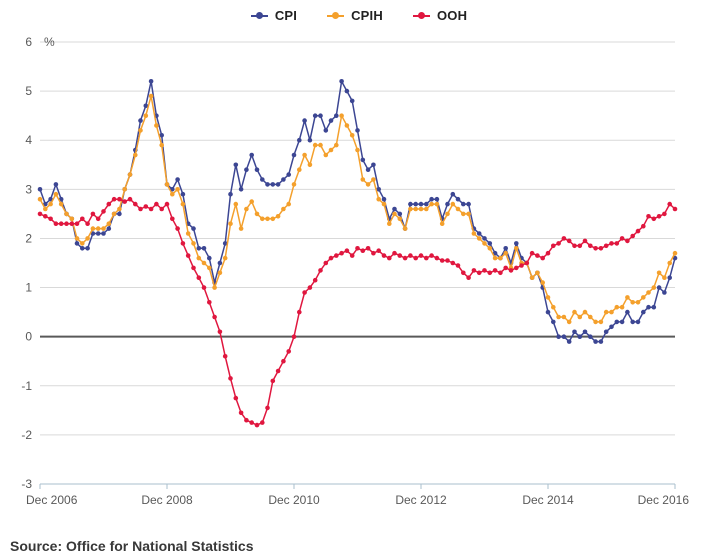 The height and width of the screenshot is (558, 718). Describe the element at coordinates (421, 15) in the screenshot. I see `ooh-line-marker-icon` at that location.